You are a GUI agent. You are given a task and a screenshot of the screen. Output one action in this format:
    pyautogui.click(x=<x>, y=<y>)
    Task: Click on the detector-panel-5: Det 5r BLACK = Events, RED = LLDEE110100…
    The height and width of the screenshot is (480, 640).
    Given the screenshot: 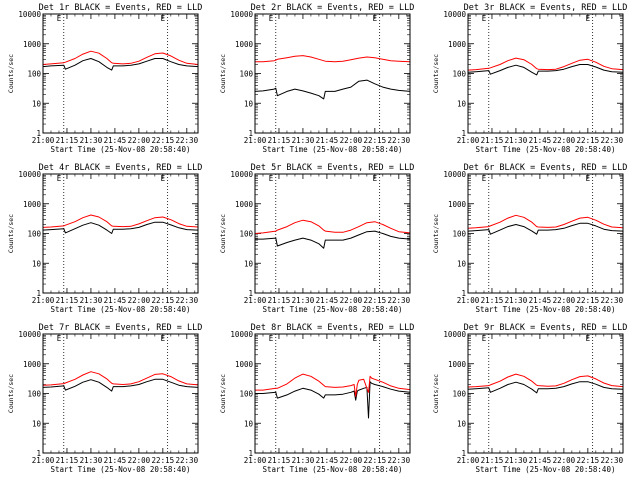 What is the action you would take?
    pyautogui.click(x=316, y=238)
    